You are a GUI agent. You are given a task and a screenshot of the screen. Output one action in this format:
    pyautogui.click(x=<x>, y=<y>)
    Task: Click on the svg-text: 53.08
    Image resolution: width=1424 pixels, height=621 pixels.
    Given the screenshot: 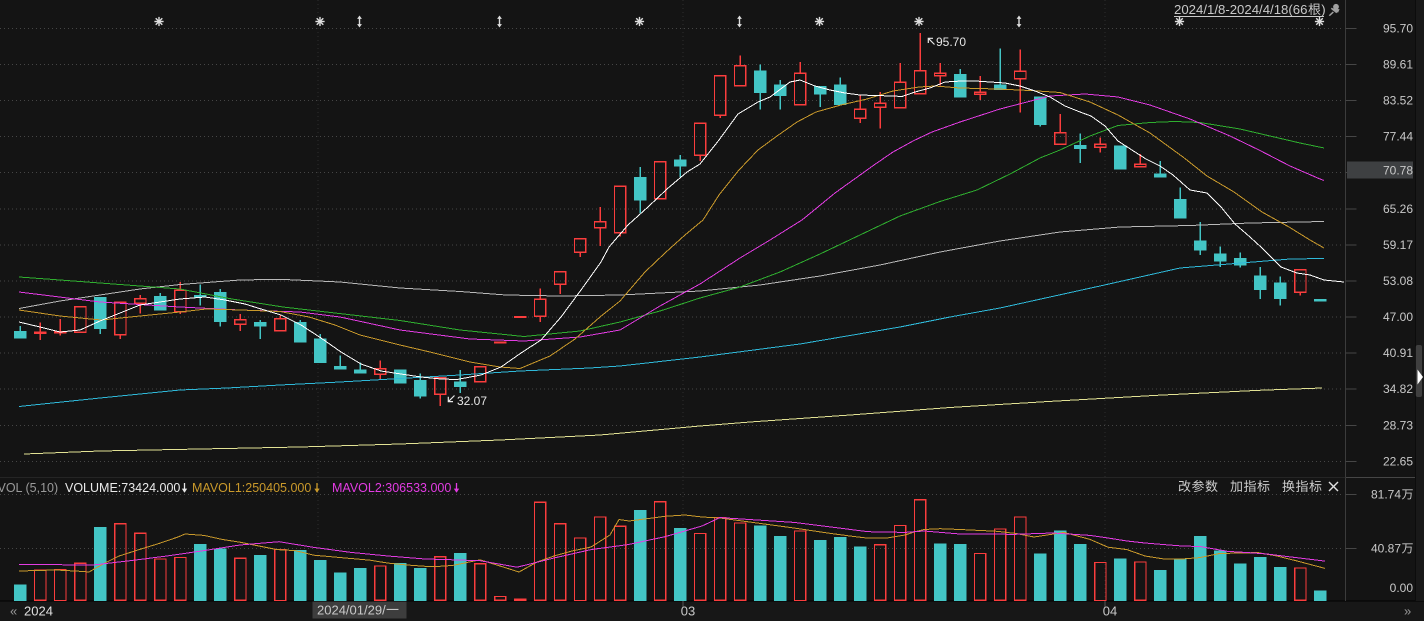 What is the action you would take?
    pyautogui.click(x=1398, y=281)
    